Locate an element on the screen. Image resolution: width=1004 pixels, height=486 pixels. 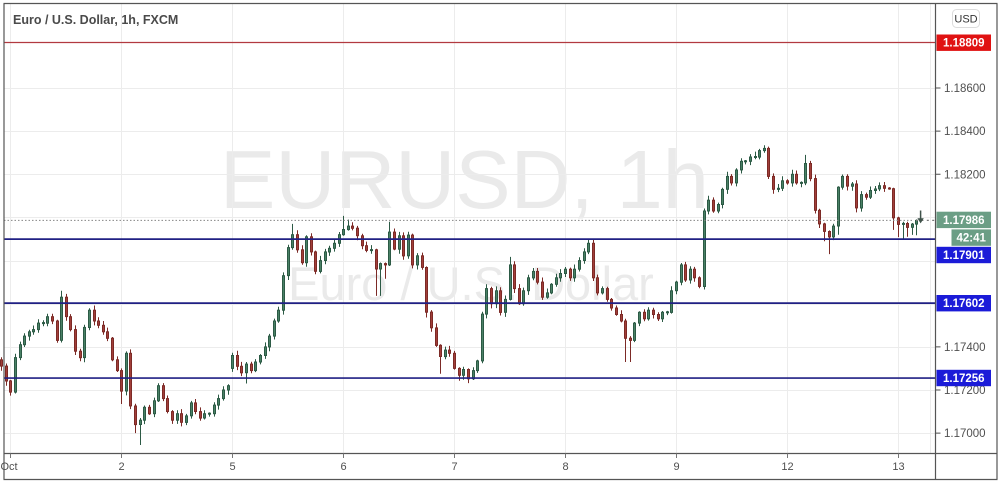
svg-text: 13 is located at coordinates (898, 467).